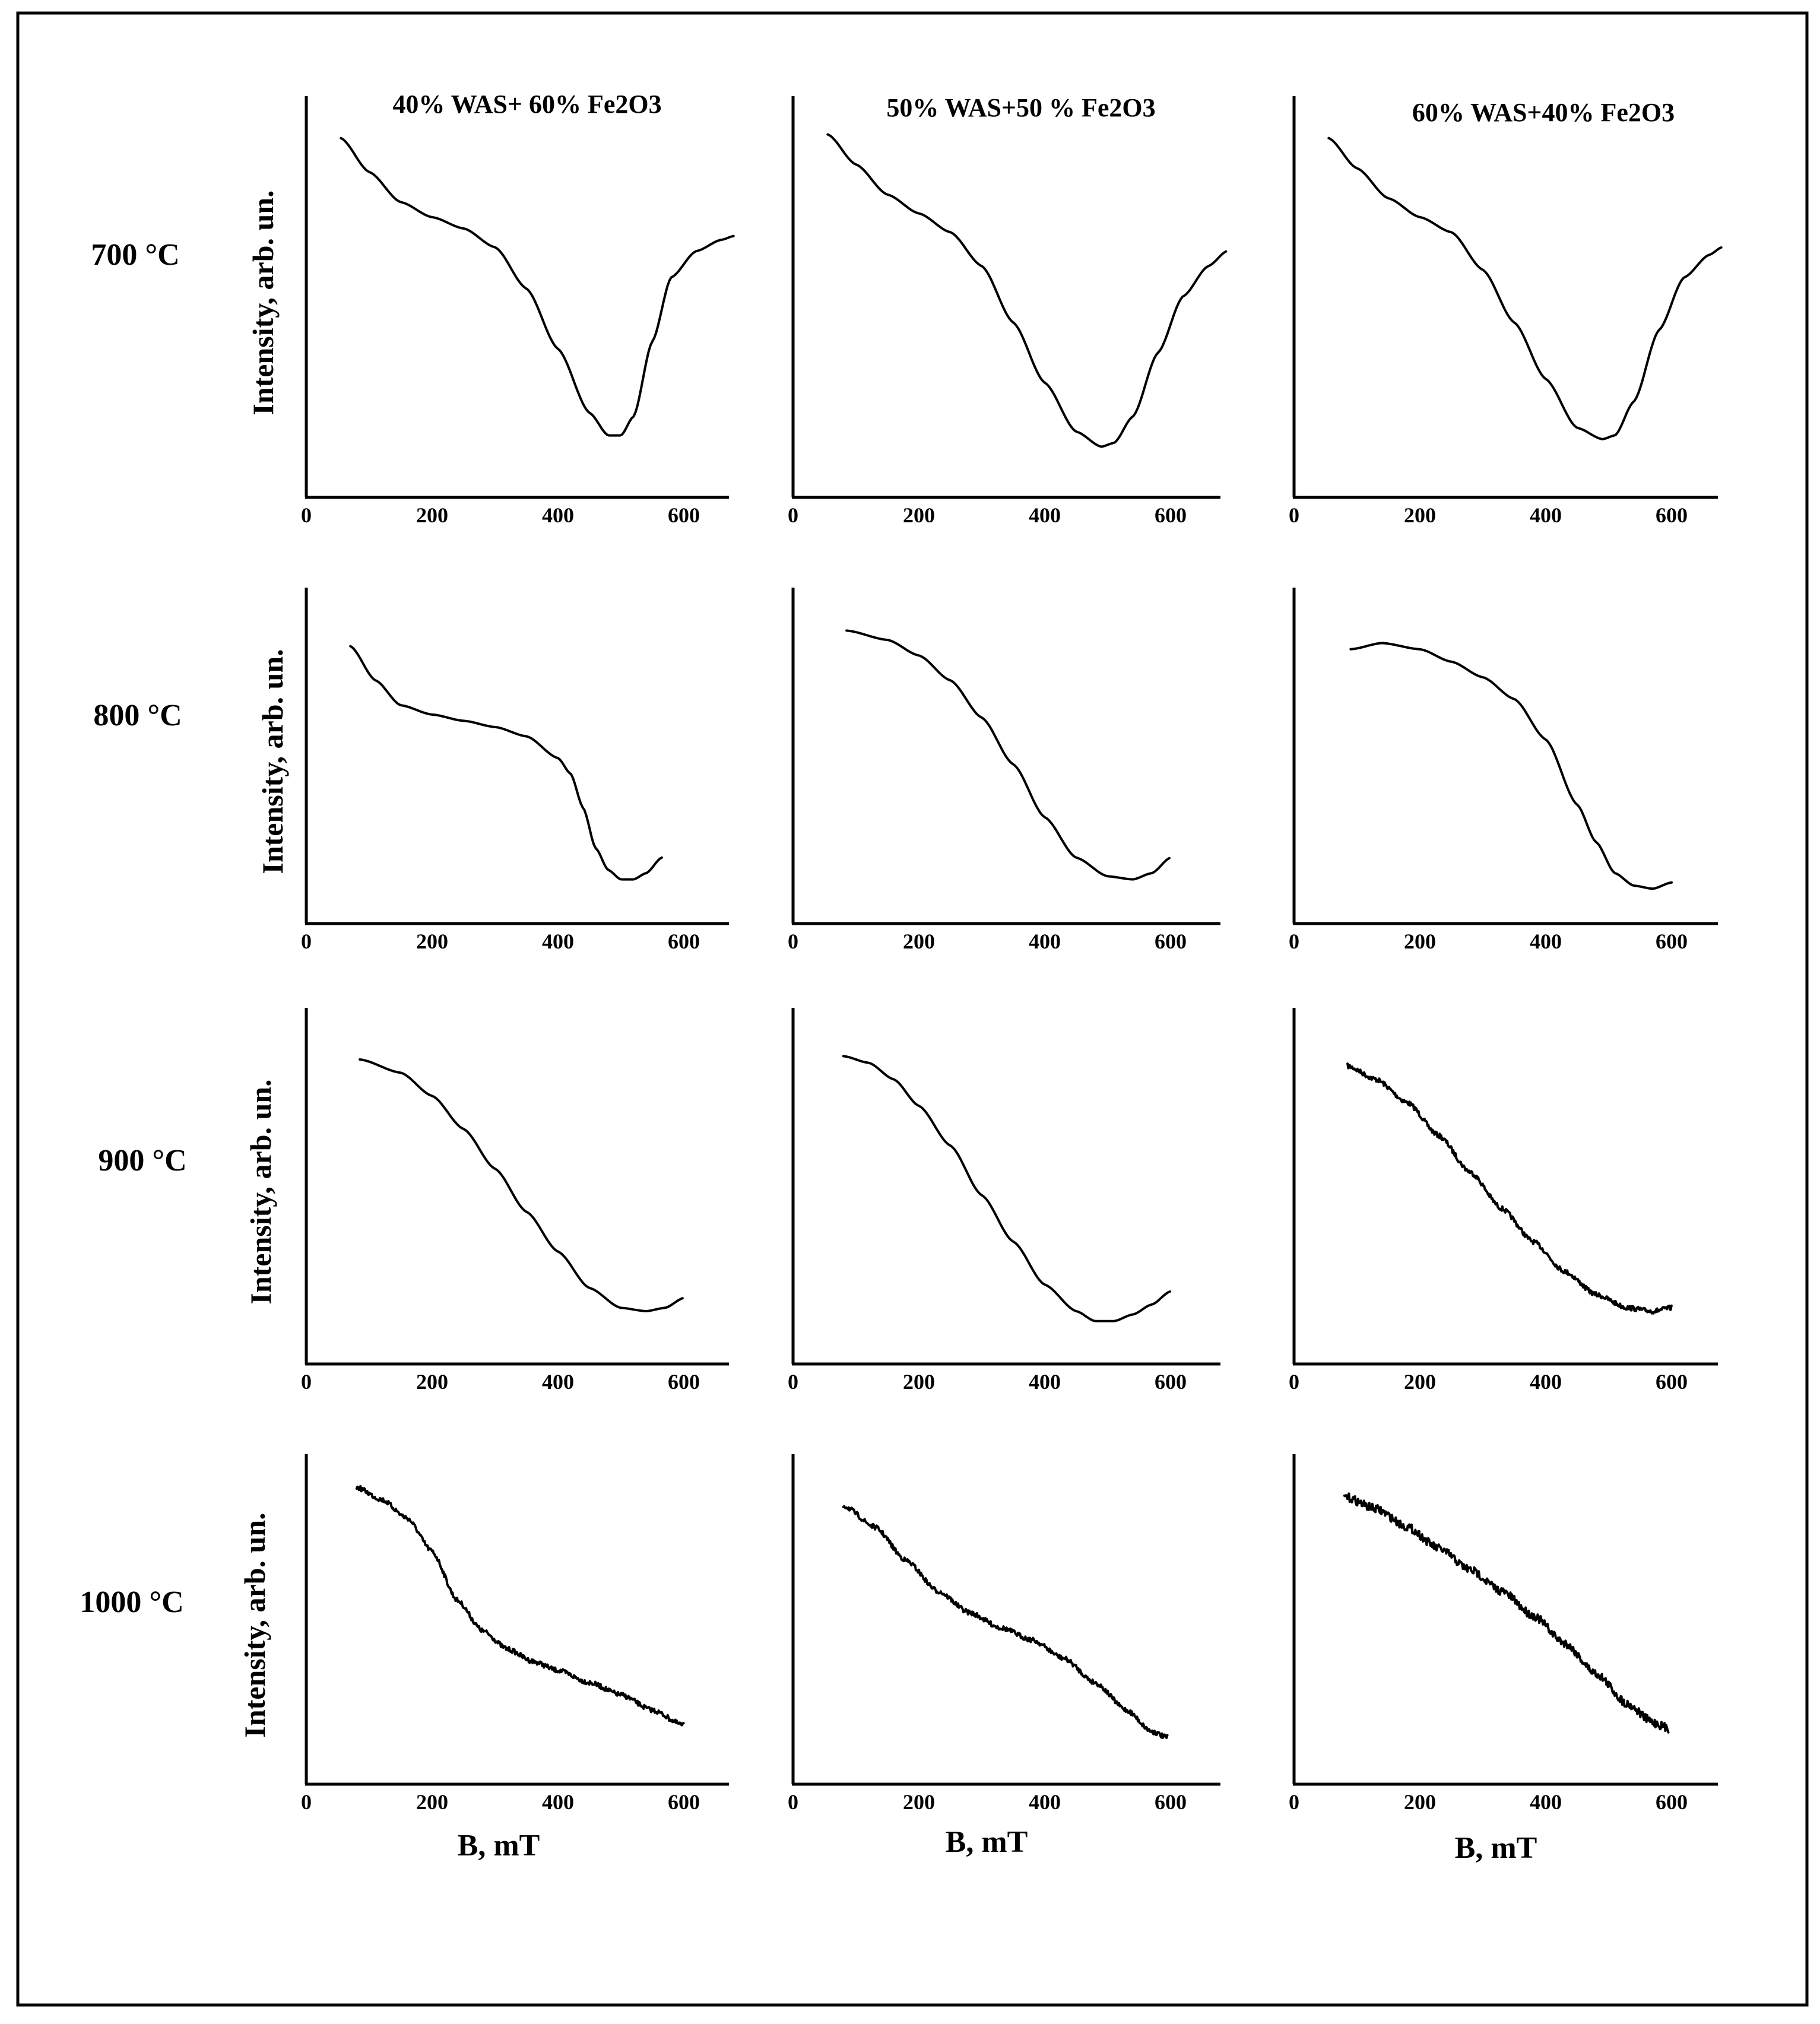 The width and height of the screenshot is (1820, 2024). I want to click on panel-r4-c2: 0 200 400 600, so click(1004, 1634).